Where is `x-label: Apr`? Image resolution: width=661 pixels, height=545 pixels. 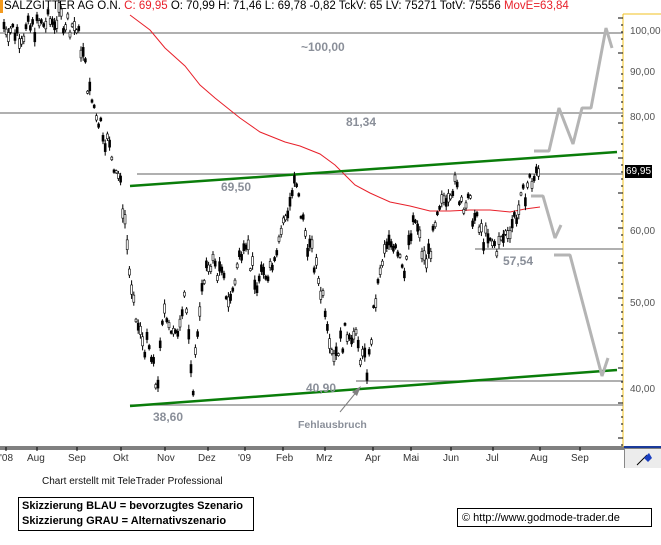
x-label: Apr is located at coordinates (373, 458).